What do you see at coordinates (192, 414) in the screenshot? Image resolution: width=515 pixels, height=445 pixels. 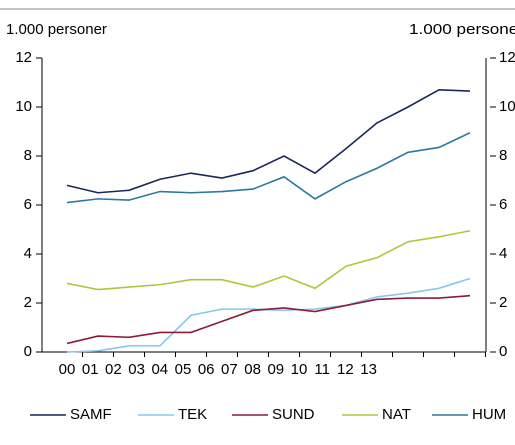 I see `legend-label: TEK` at bounding box center [192, 414].